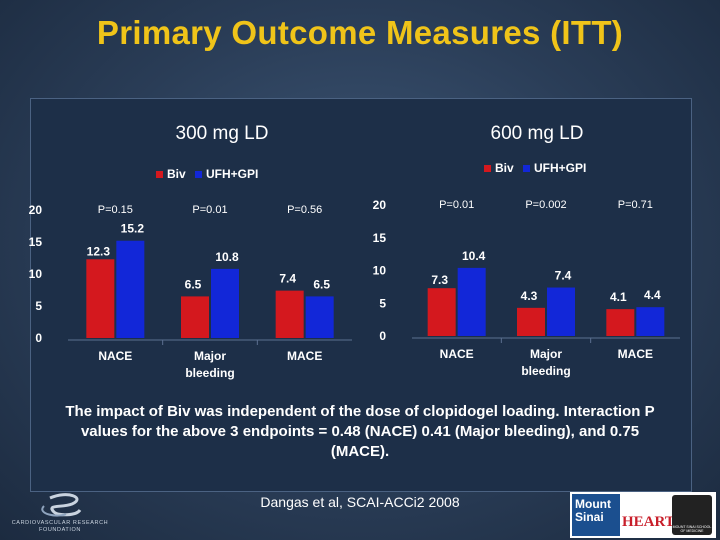 The height and width of the screenshot is (540, 720). Describe the element at coordinates (227, 257) in the screenshot. I see `data-label: 10.8` at that location.